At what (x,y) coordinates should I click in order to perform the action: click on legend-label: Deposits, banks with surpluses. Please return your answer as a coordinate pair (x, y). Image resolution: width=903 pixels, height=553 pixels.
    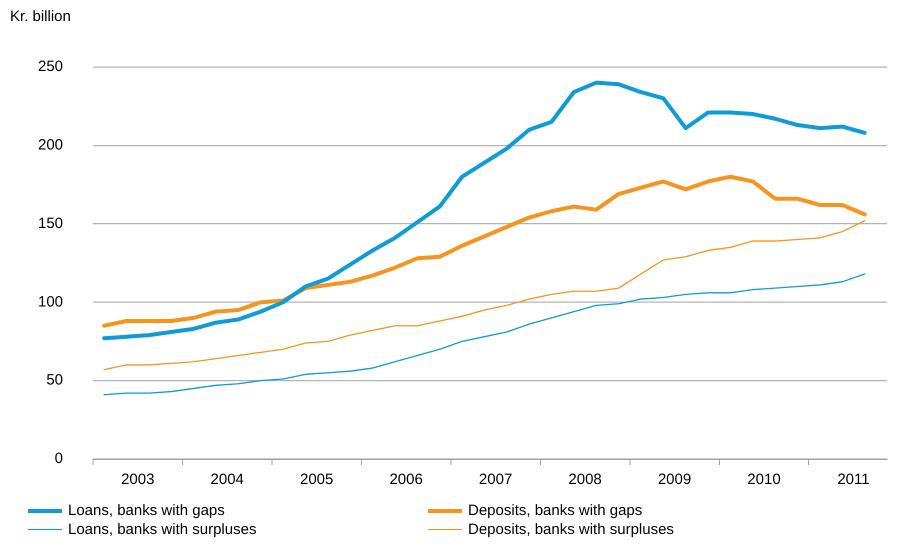
    Looking at the image, I should click on (571, 529).